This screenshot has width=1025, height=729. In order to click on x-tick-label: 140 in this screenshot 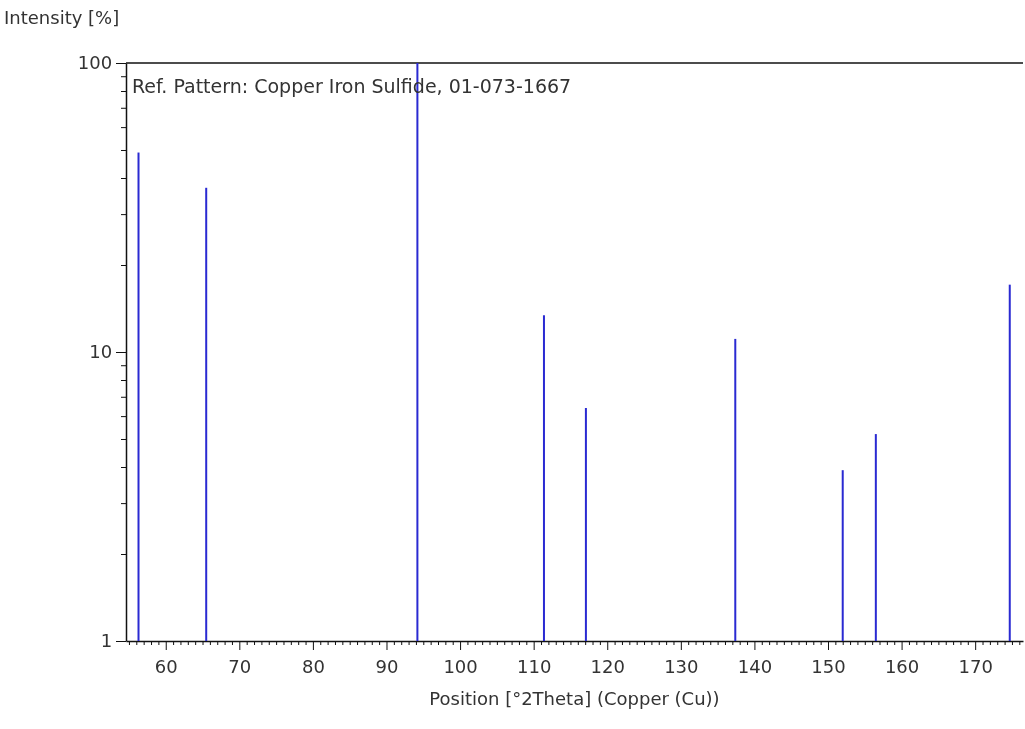, I will do `click(755, 666)`.